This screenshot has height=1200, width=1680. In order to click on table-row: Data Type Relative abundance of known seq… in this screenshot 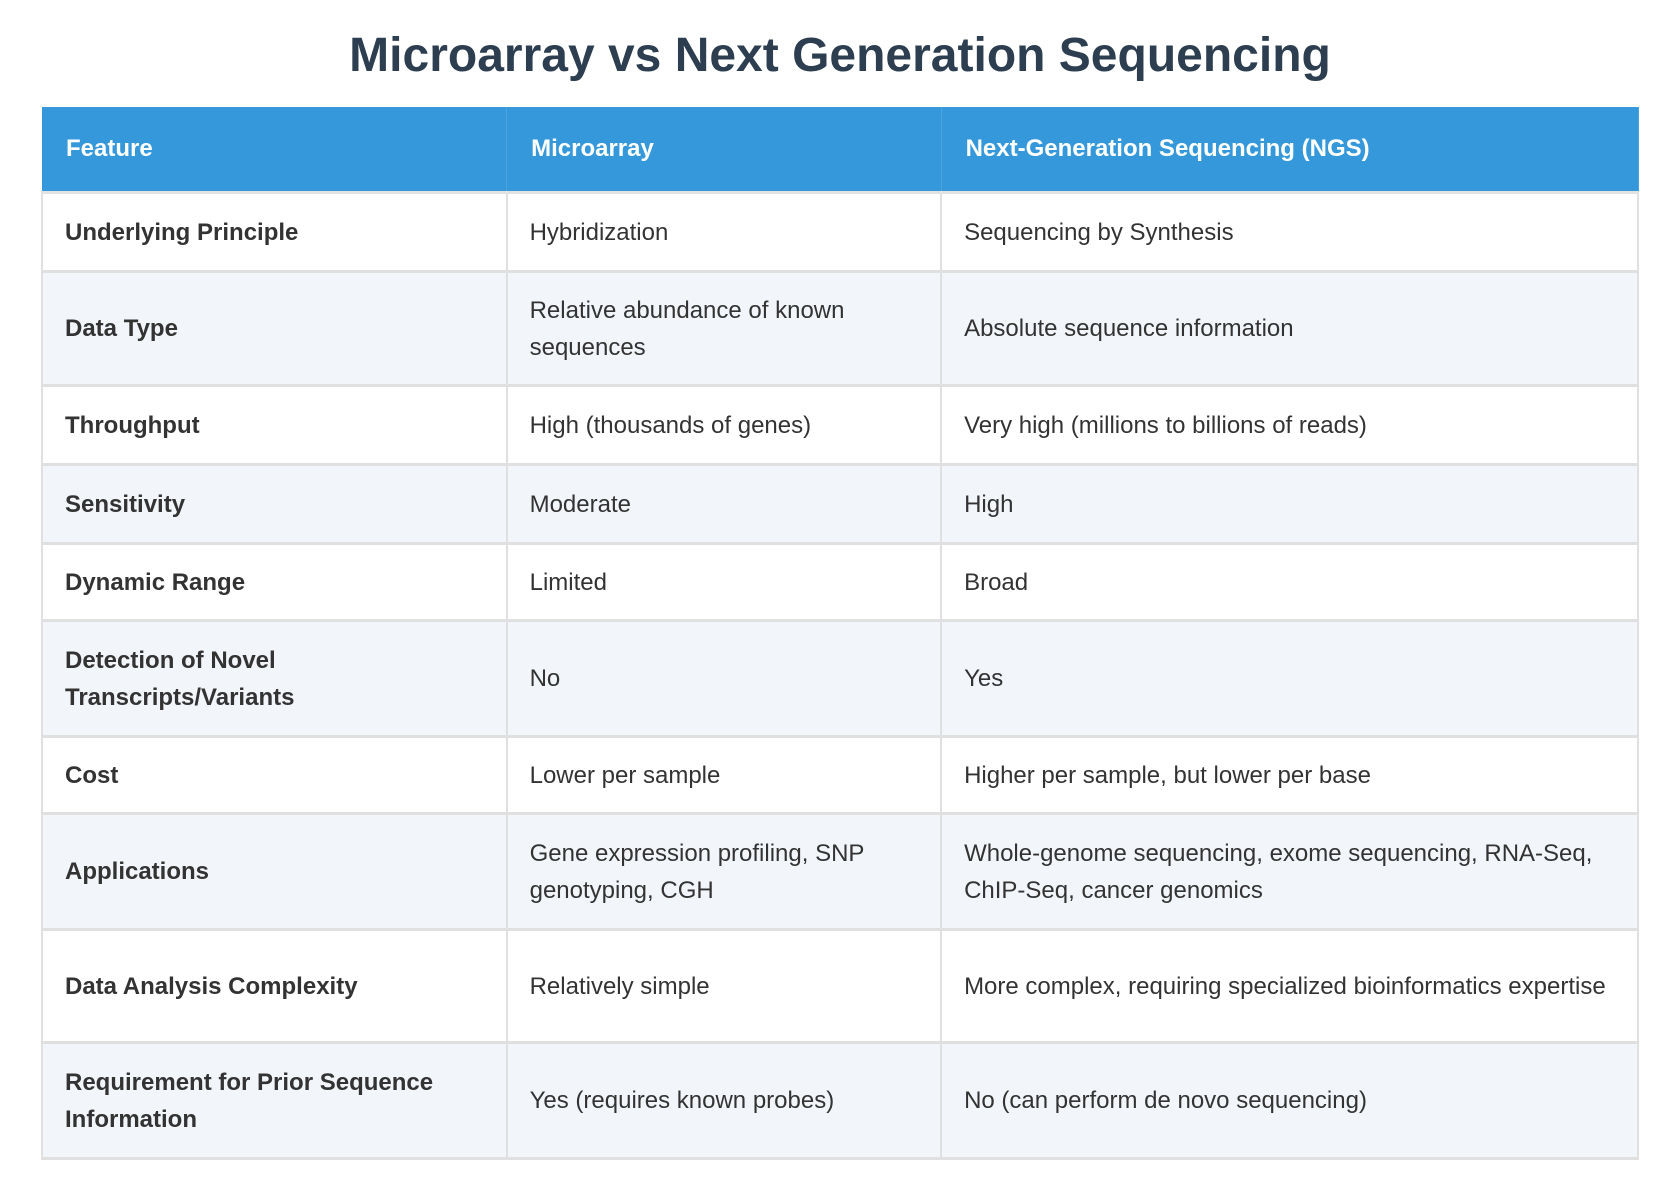, I will do `click(840, 328)`.